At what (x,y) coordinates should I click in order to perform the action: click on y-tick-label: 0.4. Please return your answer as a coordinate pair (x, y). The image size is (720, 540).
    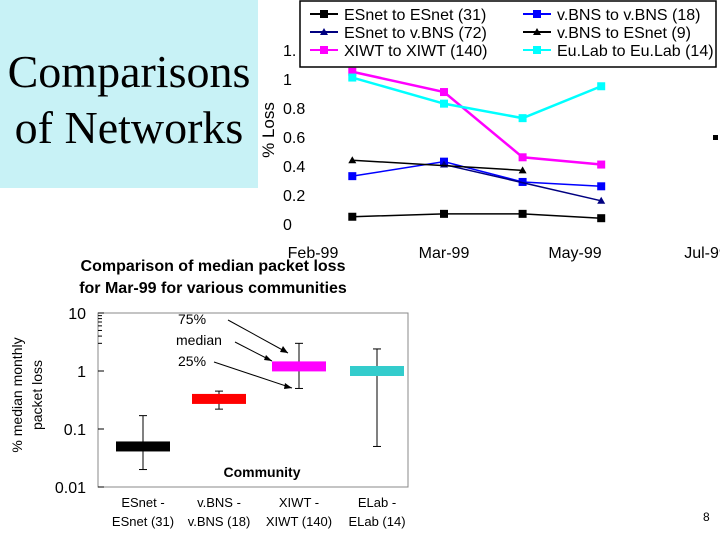
    Looking at the image, I should click on (294, 167).